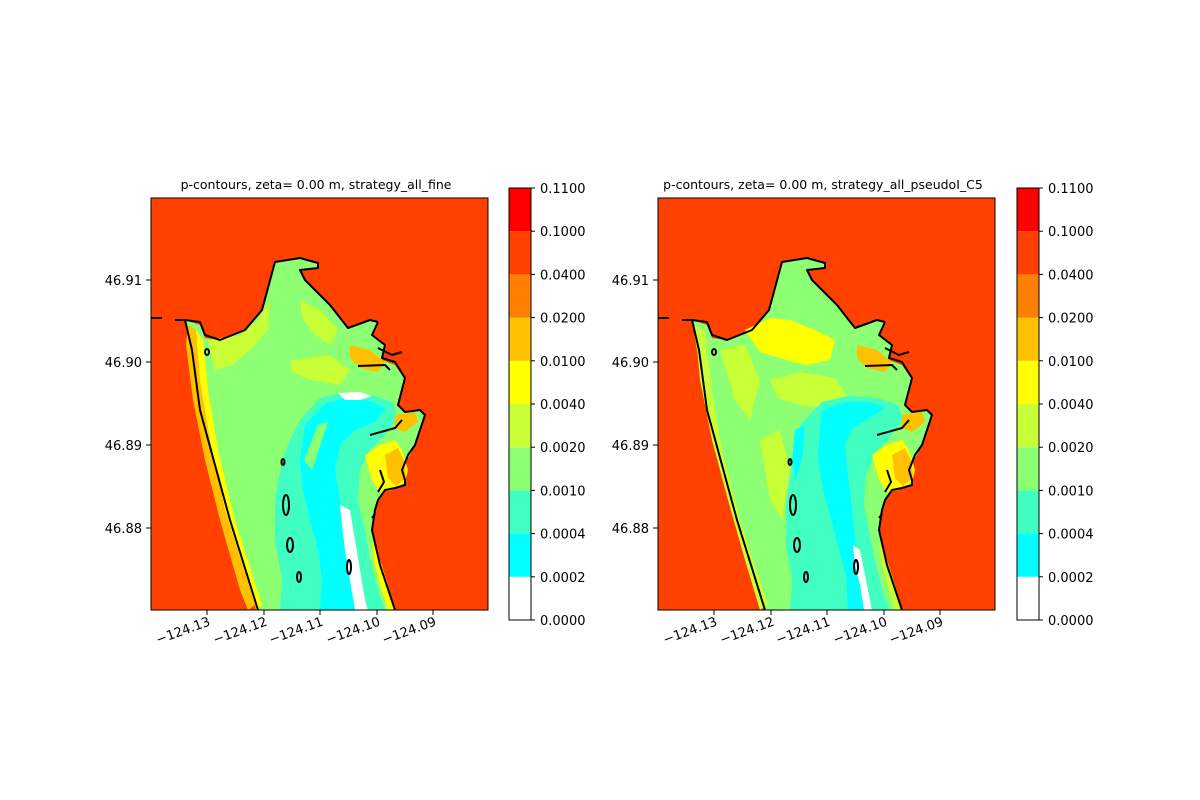 The width and height of the screenshot is (1200, 800). I want to click on channel-cyan-strip, so click(798, 452).